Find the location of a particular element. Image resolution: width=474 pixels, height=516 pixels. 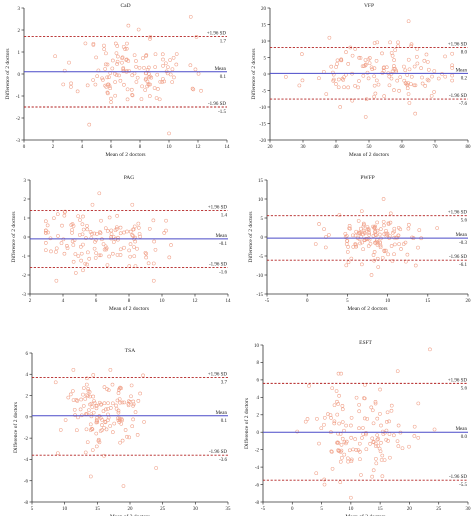

y-tick-label: 20 is located at coordinates (264, 9).